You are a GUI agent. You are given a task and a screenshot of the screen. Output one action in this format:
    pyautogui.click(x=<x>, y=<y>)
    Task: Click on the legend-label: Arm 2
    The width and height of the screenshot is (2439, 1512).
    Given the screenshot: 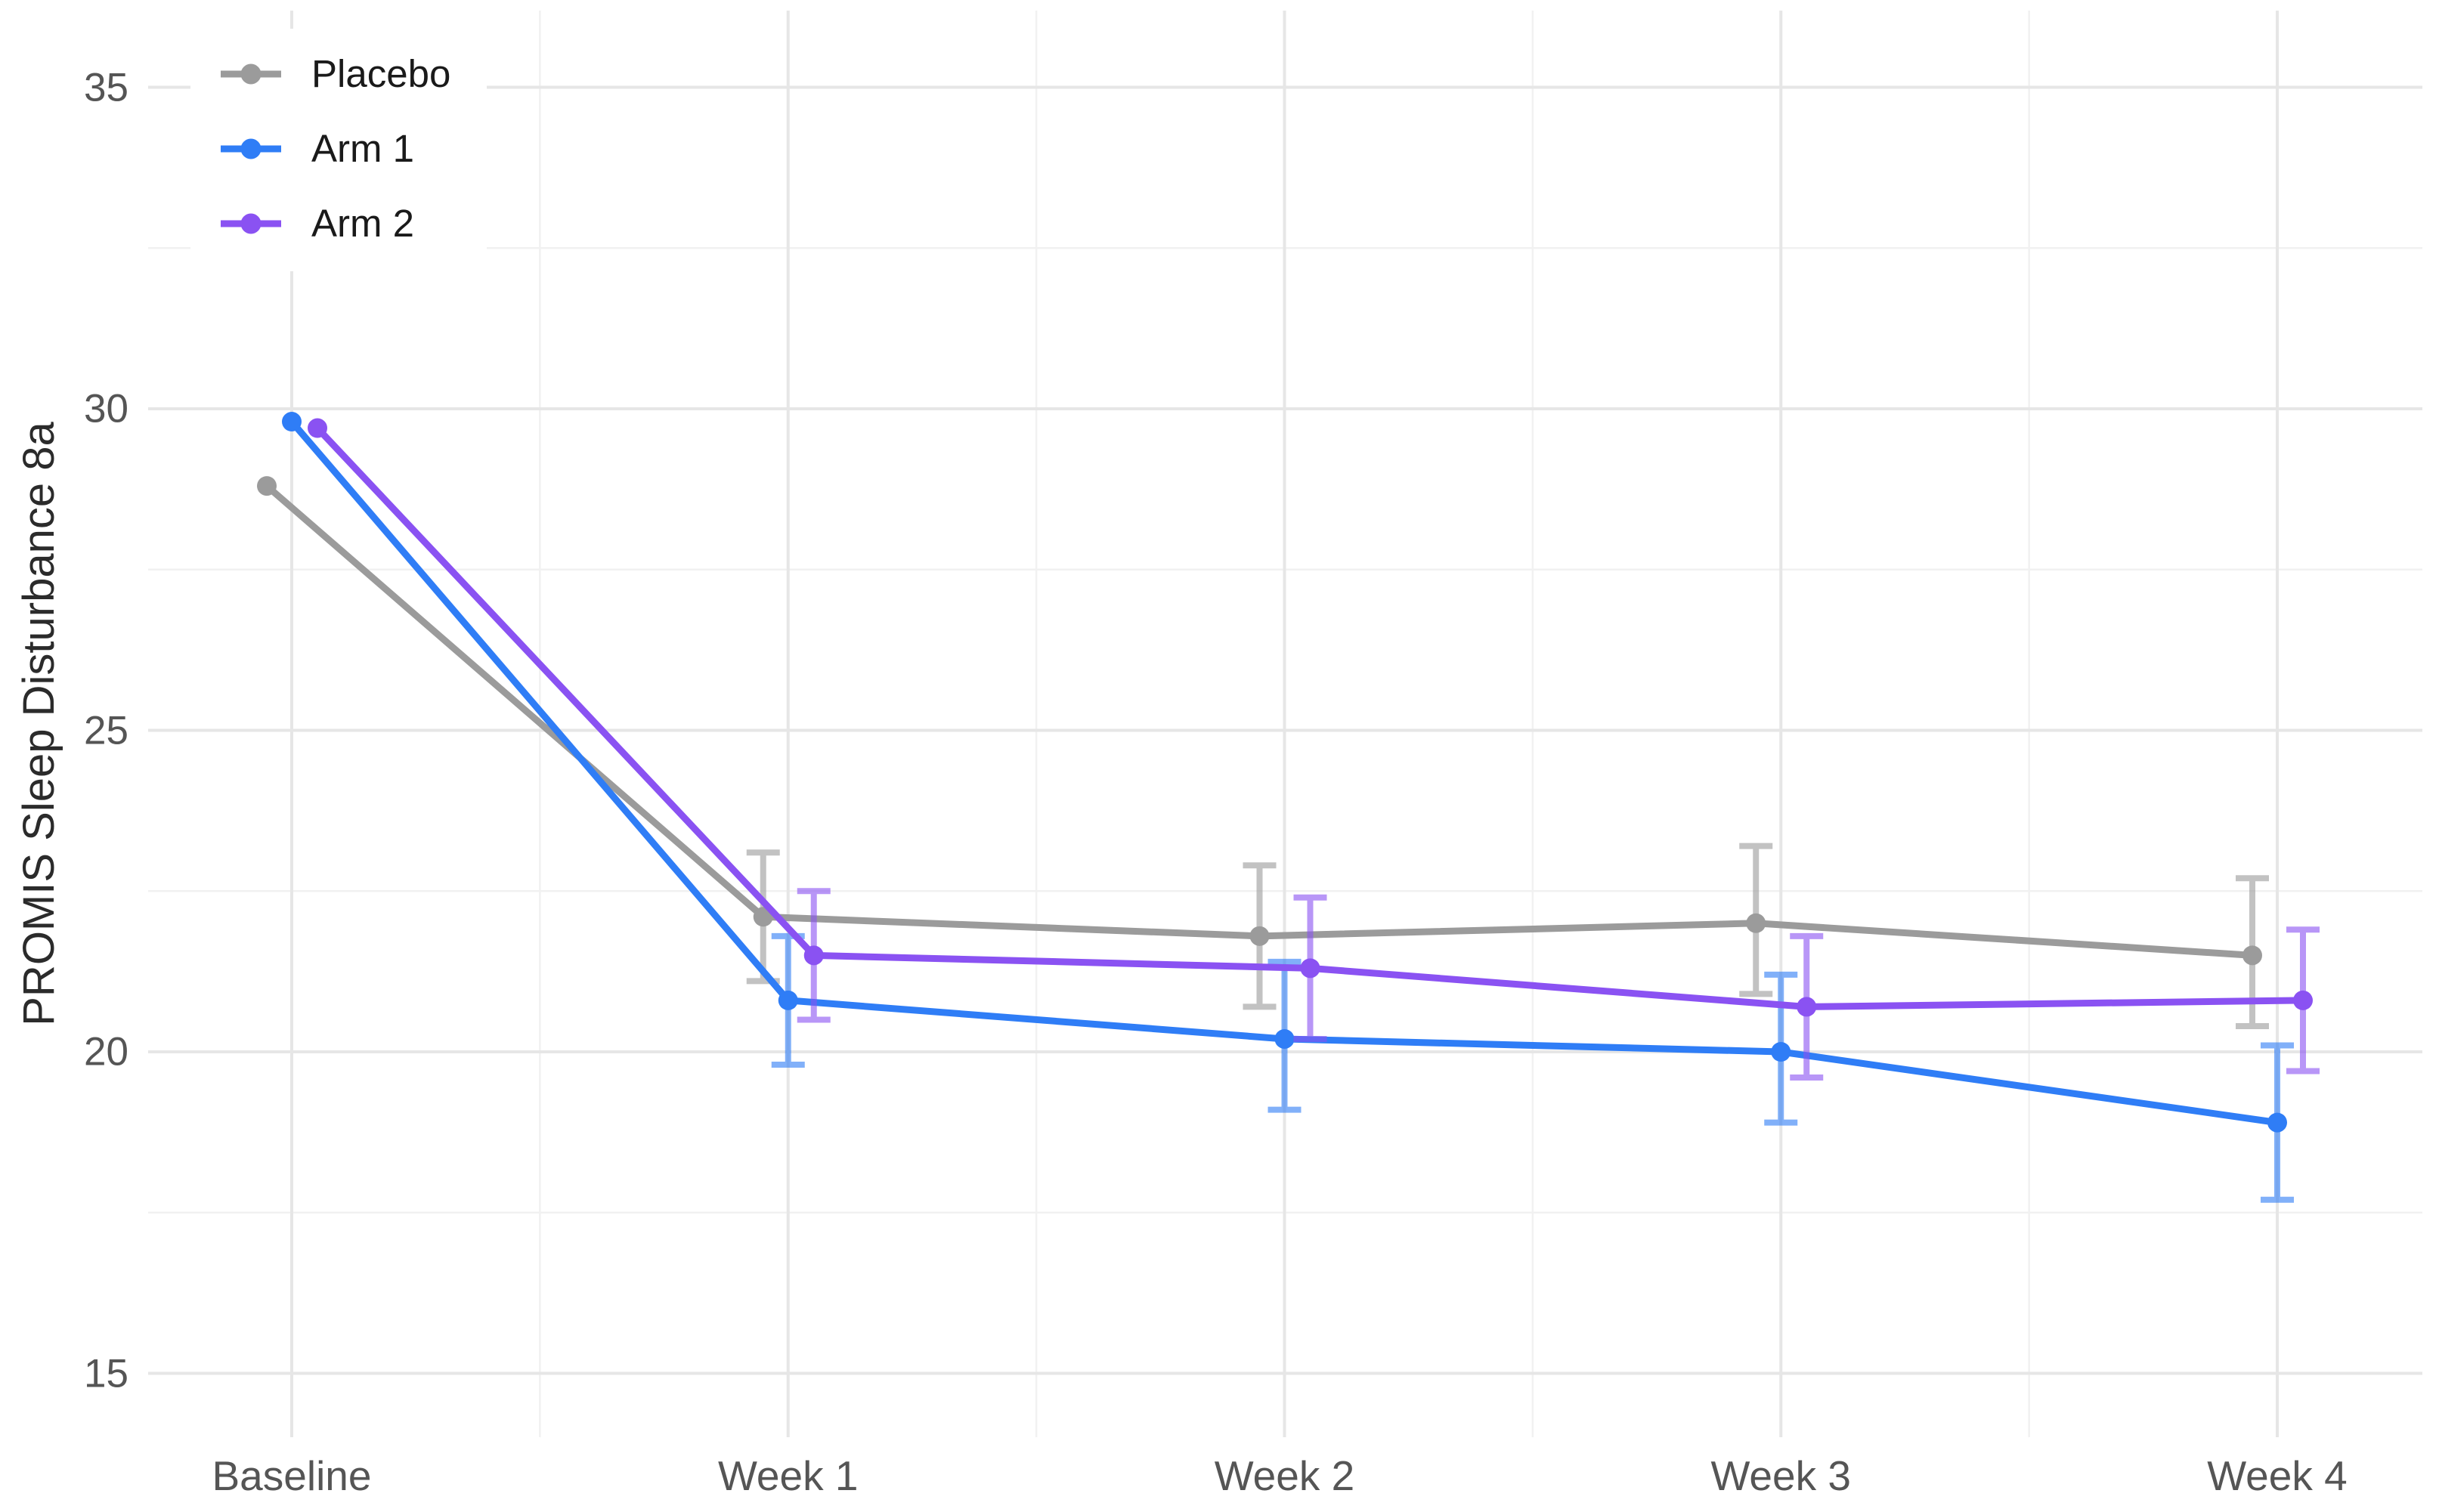 What is the action you would take?
    pyautogui.click(x=363, y=223)
    